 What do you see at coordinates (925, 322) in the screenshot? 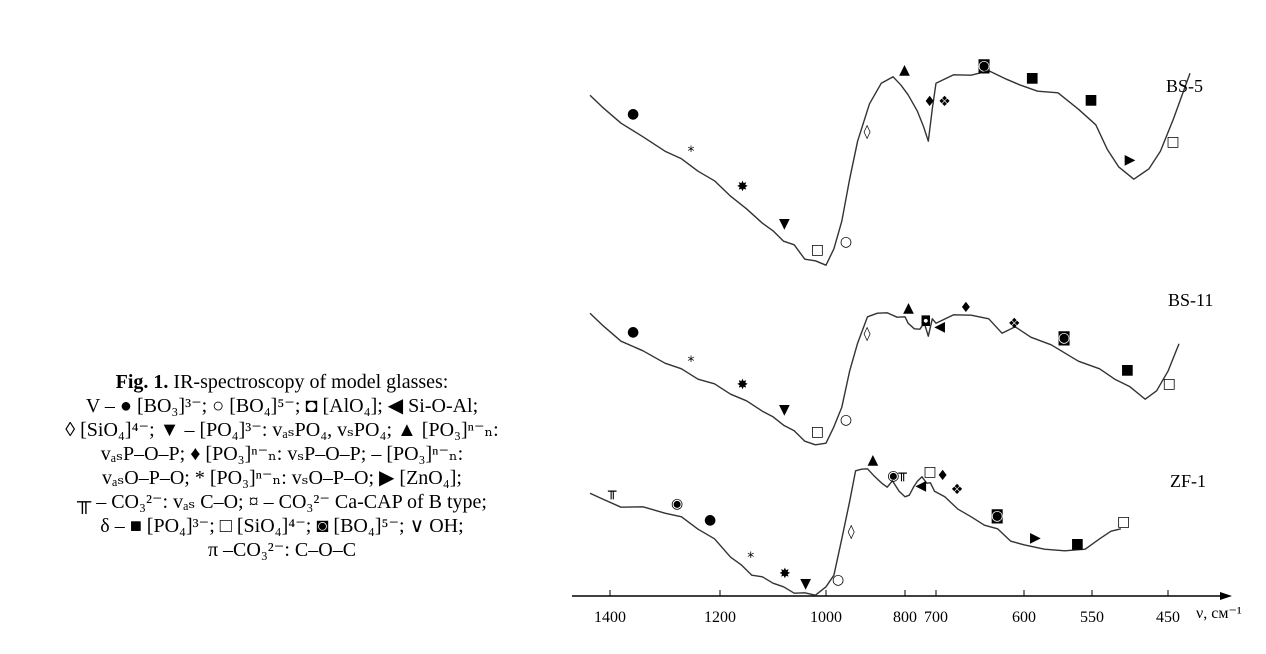
I see `band-marker: ◘` at bounding box center [925, 322].